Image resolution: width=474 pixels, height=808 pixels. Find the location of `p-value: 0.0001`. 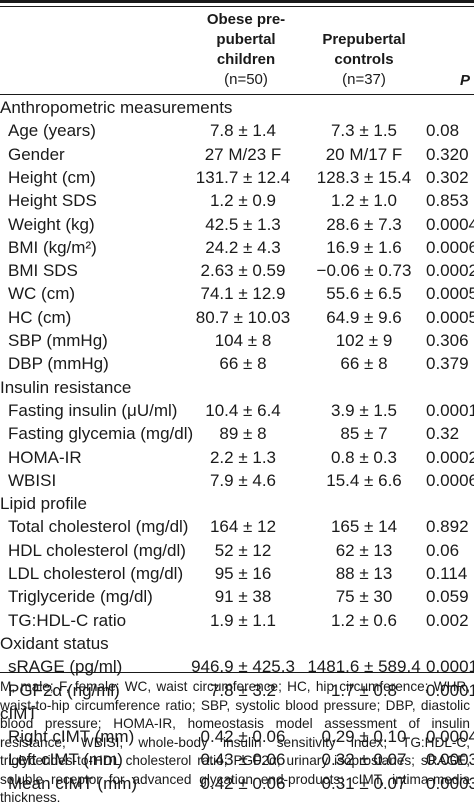

p-value: 0.0001 is located at coordinates (450, 410).